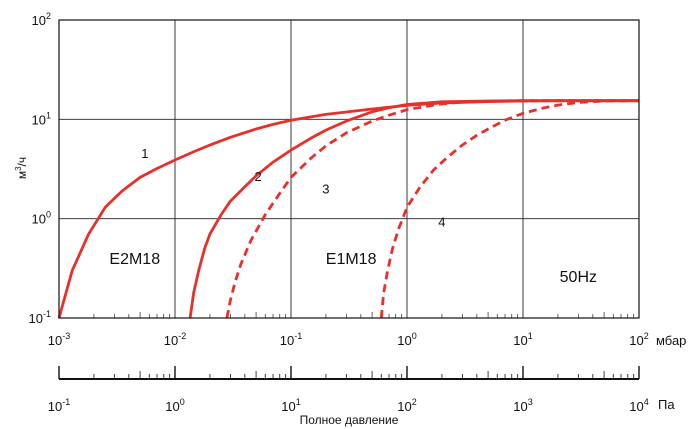 Image resolution: width=696 pixels, height=429 pixels. I want to click on x-tick-label-2: 10⁻¹, so click(291, 339).